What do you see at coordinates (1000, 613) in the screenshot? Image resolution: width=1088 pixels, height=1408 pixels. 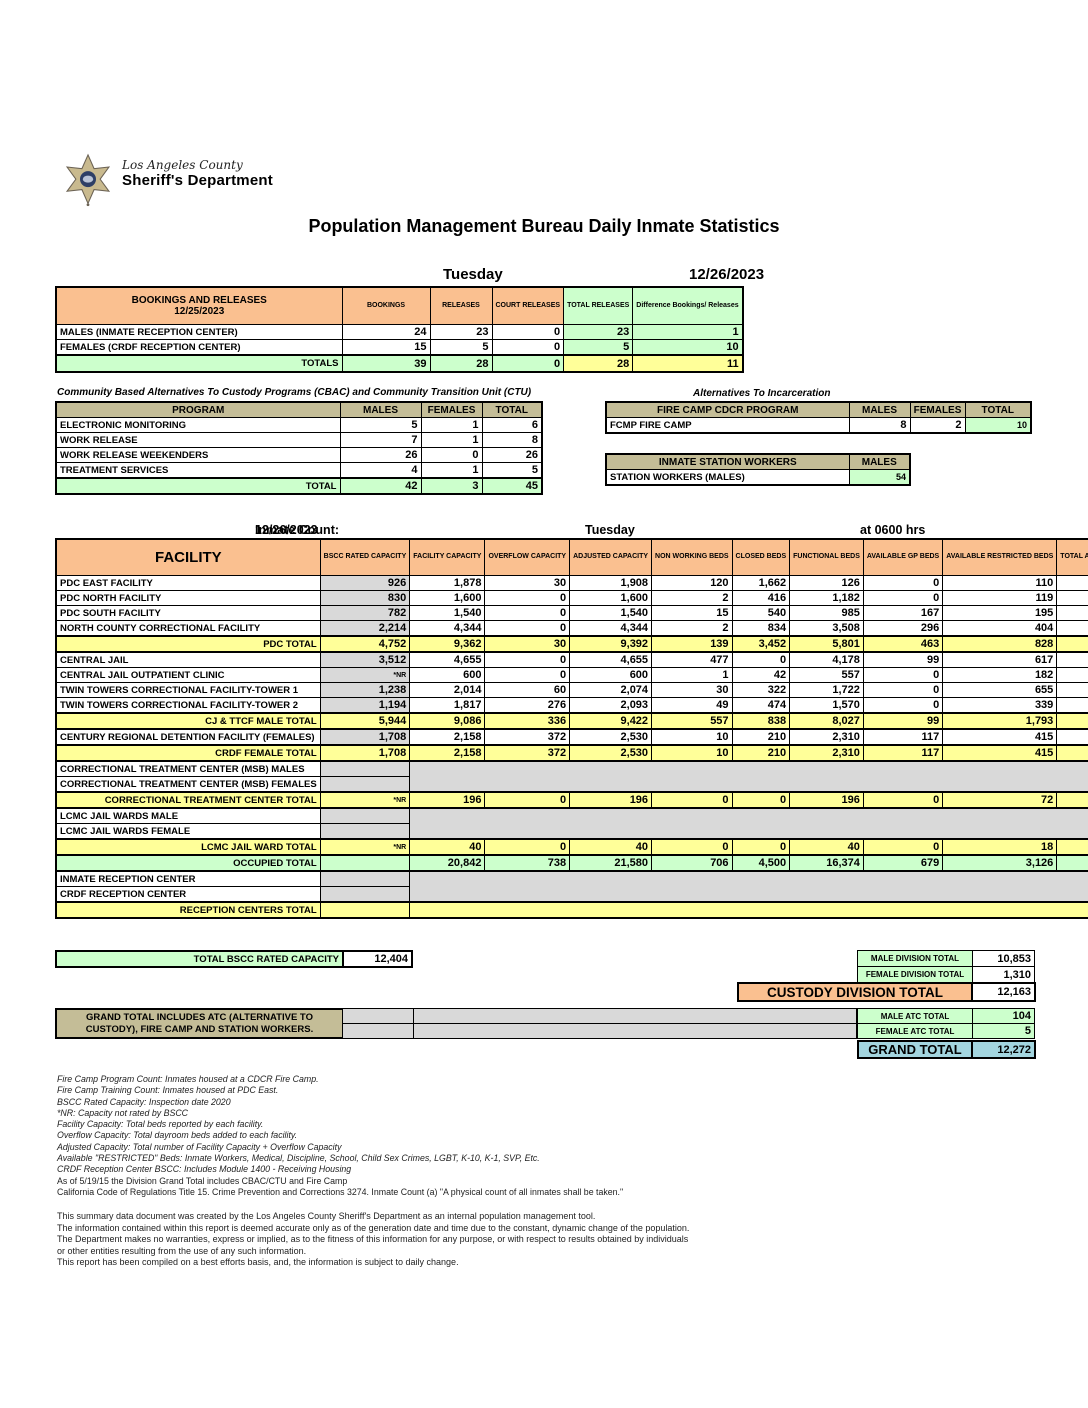 I see `stat-cell: 195` at bounding box center [1000, 613].